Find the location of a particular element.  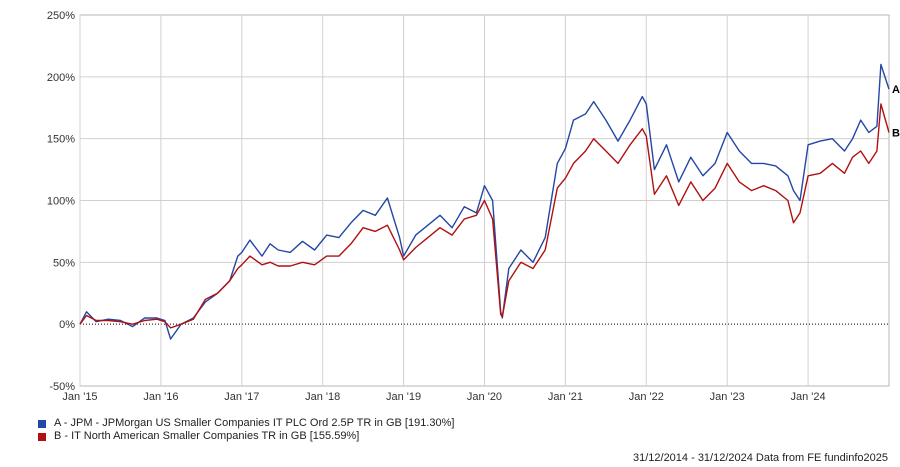

x-tick-label: Jan '19 is located at coordinates (403, 397).